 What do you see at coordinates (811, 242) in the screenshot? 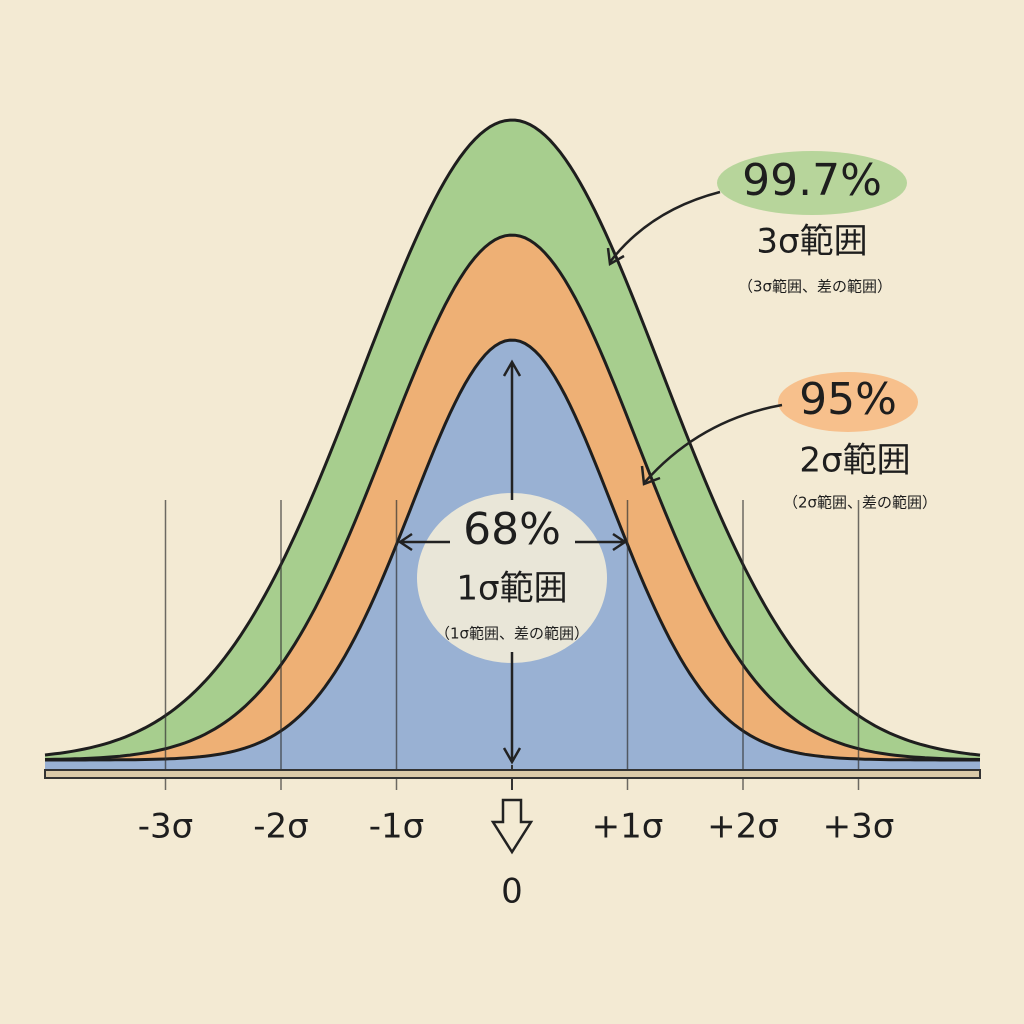
I see `range-label: 3σ範囲` at bounding box center [811, 242].